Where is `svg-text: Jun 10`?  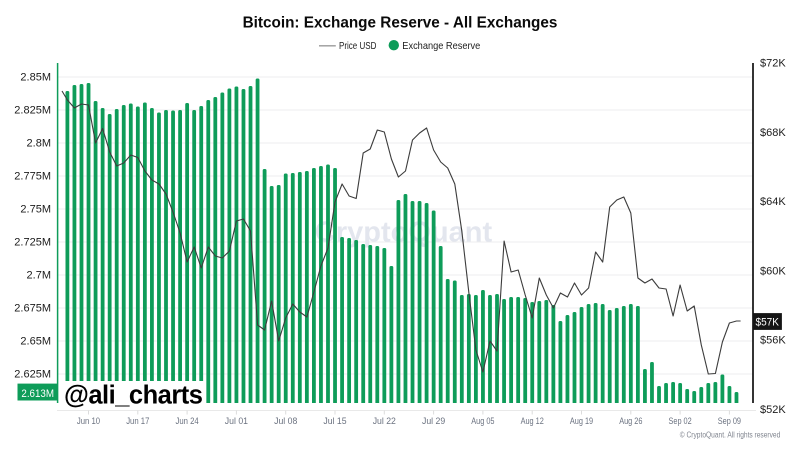
svg-text: Jun 10 is located at coordinates (88, 420).